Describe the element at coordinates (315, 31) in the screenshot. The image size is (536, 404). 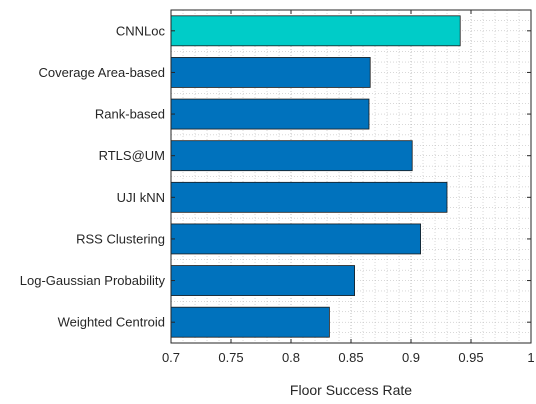
I see `bar-cnnloc` at that location.